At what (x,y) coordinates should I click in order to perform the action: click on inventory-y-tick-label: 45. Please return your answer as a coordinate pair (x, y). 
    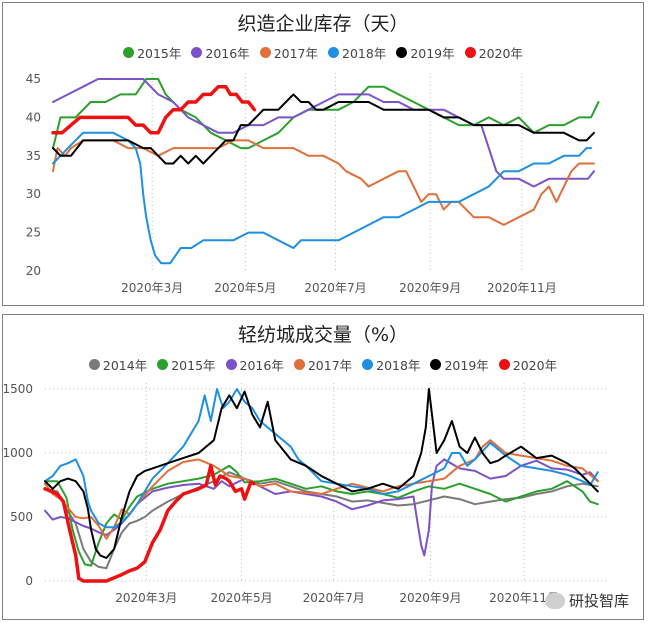
    Looking at the image, I should click on (33, 79).